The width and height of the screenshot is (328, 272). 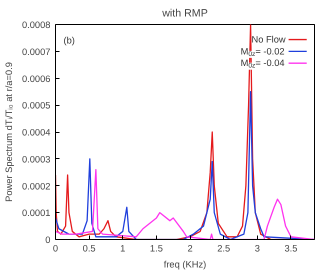 What do you see at coordinates (9, 132) in the screenshot?
I see `y-axis-title: Power Spectrum dTᵢ/Tᵢ₀ at r/a=0.9` at bounding box center [9, 132].